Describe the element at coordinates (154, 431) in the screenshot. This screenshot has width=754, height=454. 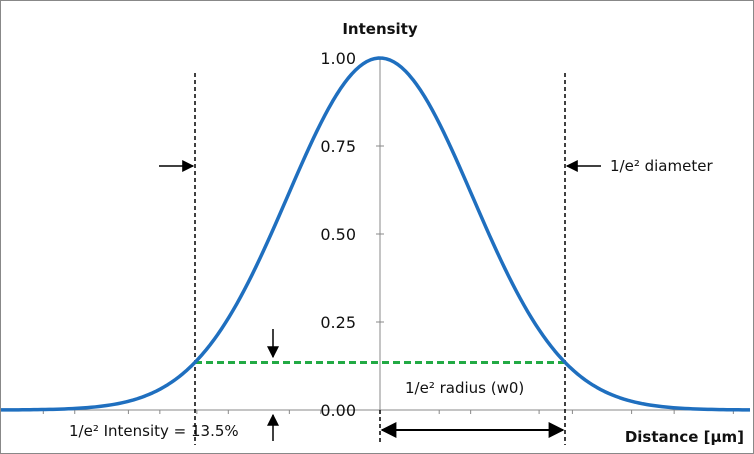
I see `intensity-annotation: 1/e² Intensity = 13.5%` at that location.